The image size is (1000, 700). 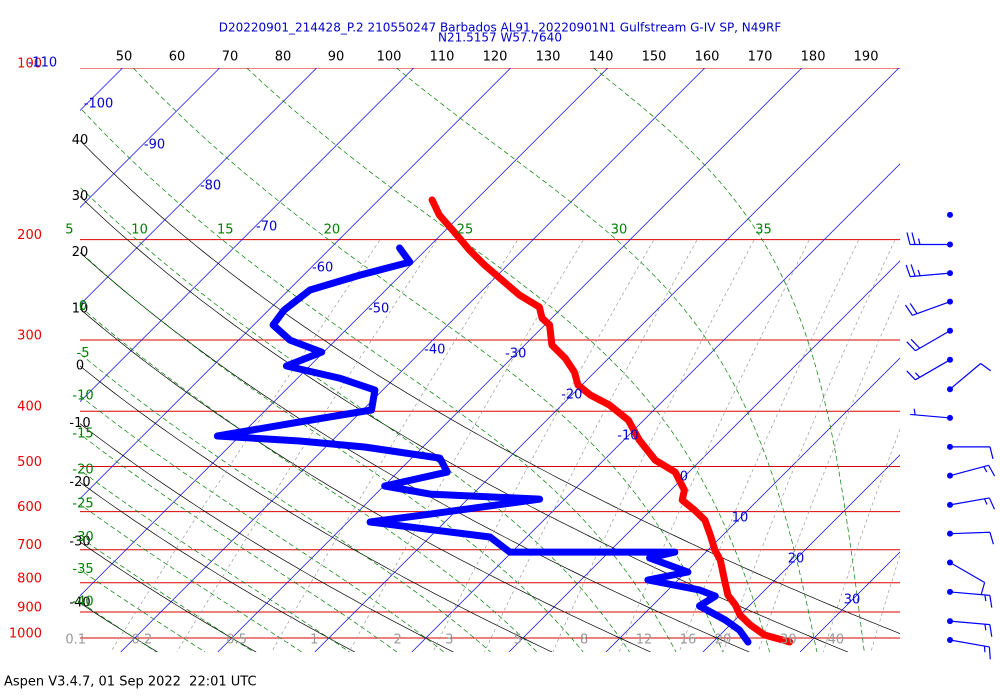 What do you see at coordinates (83, 353) in the screenshot?
I see `moist-adiabat-label: -5` at bounding box center [83, 353].